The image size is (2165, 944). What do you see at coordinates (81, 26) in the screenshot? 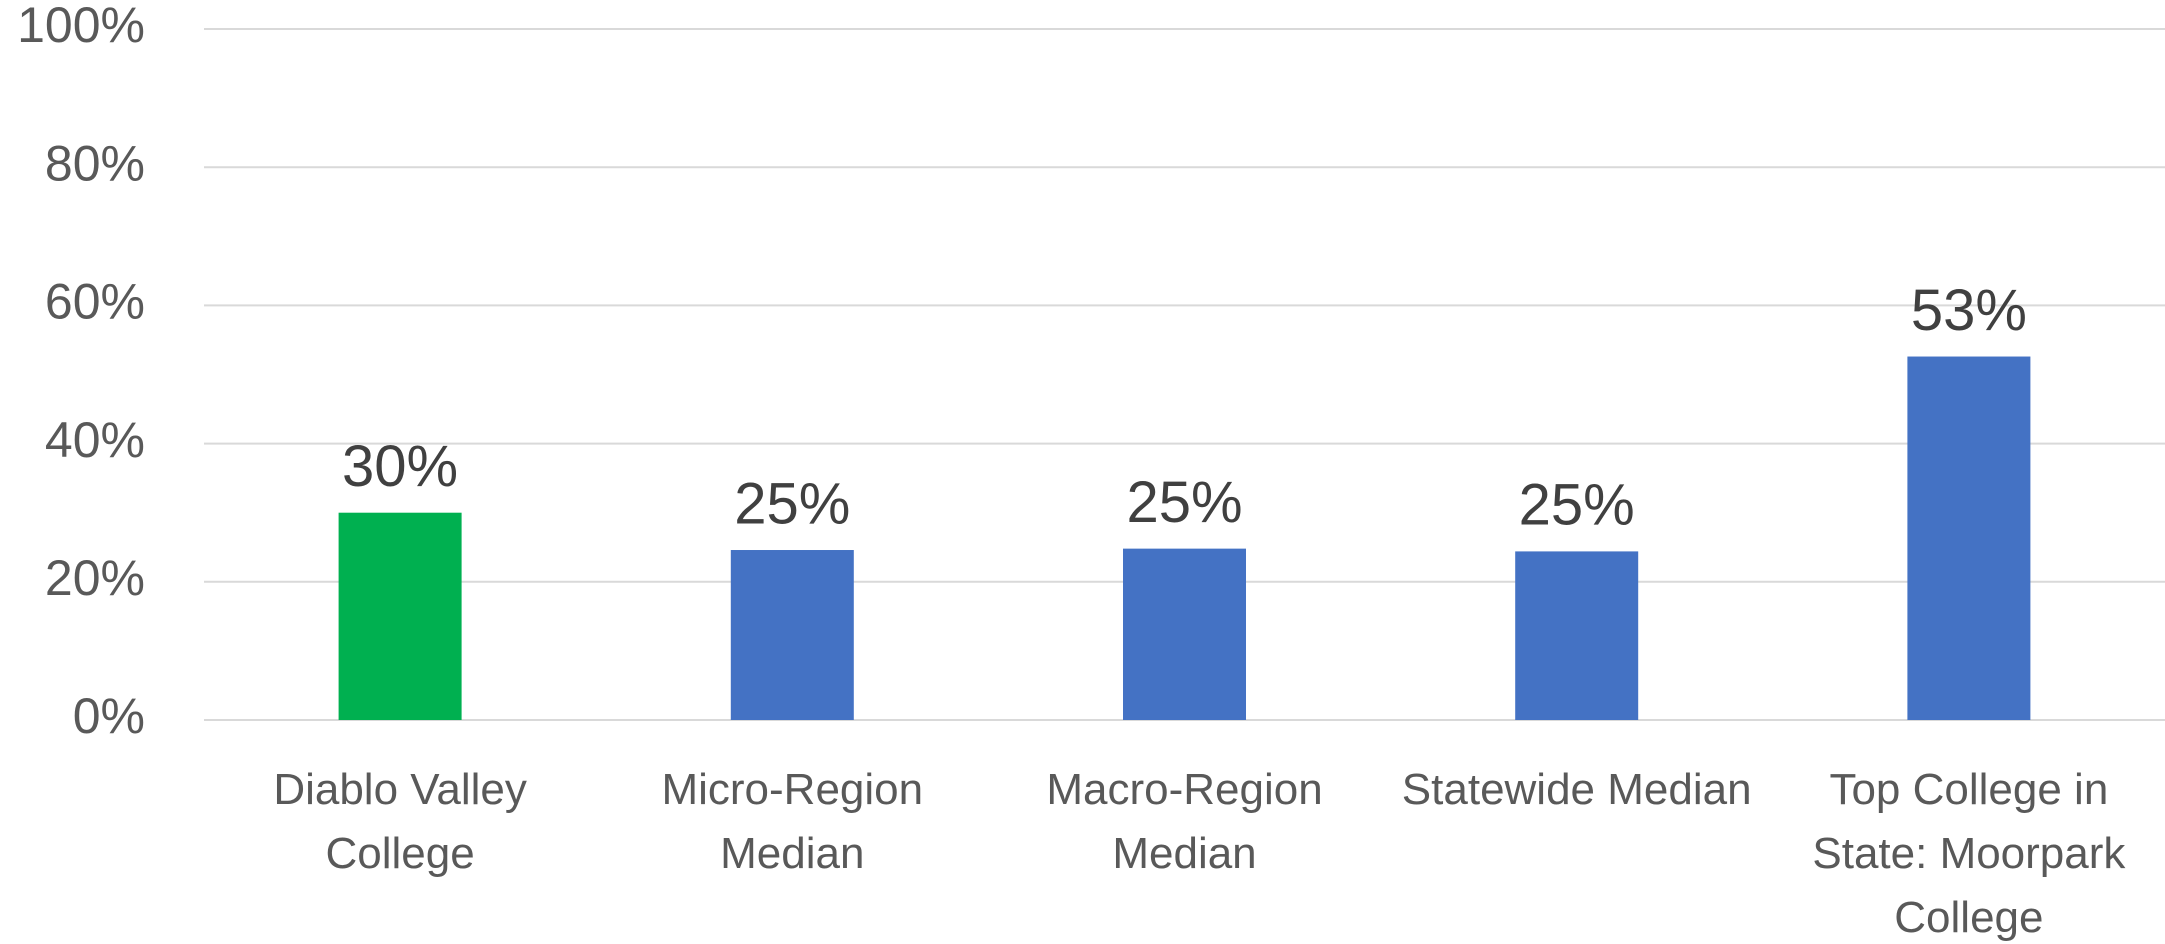
I see `y-tick-label: 100%` at bounding box center [81, 26].